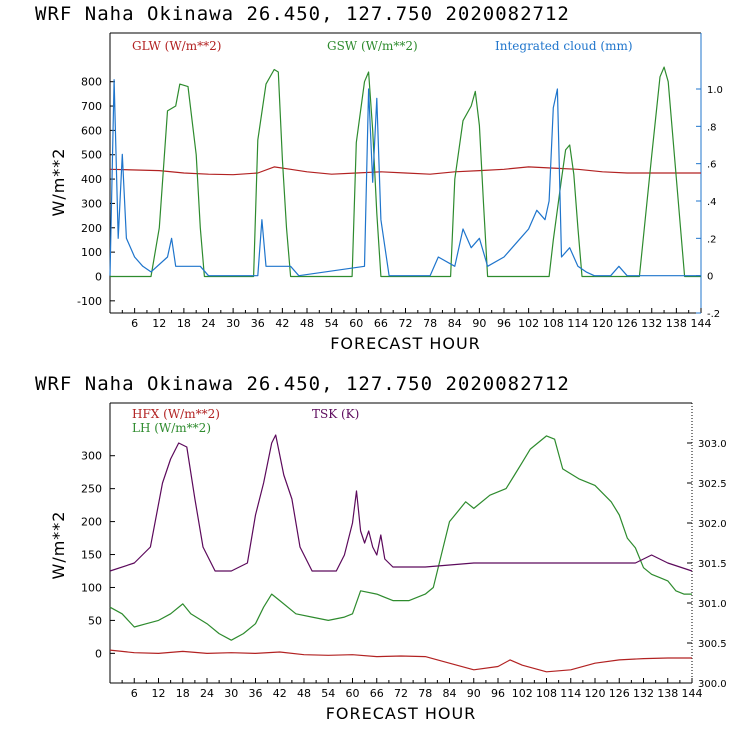  I want to click on chart1-ytick-label: 300, so click(91, 203).